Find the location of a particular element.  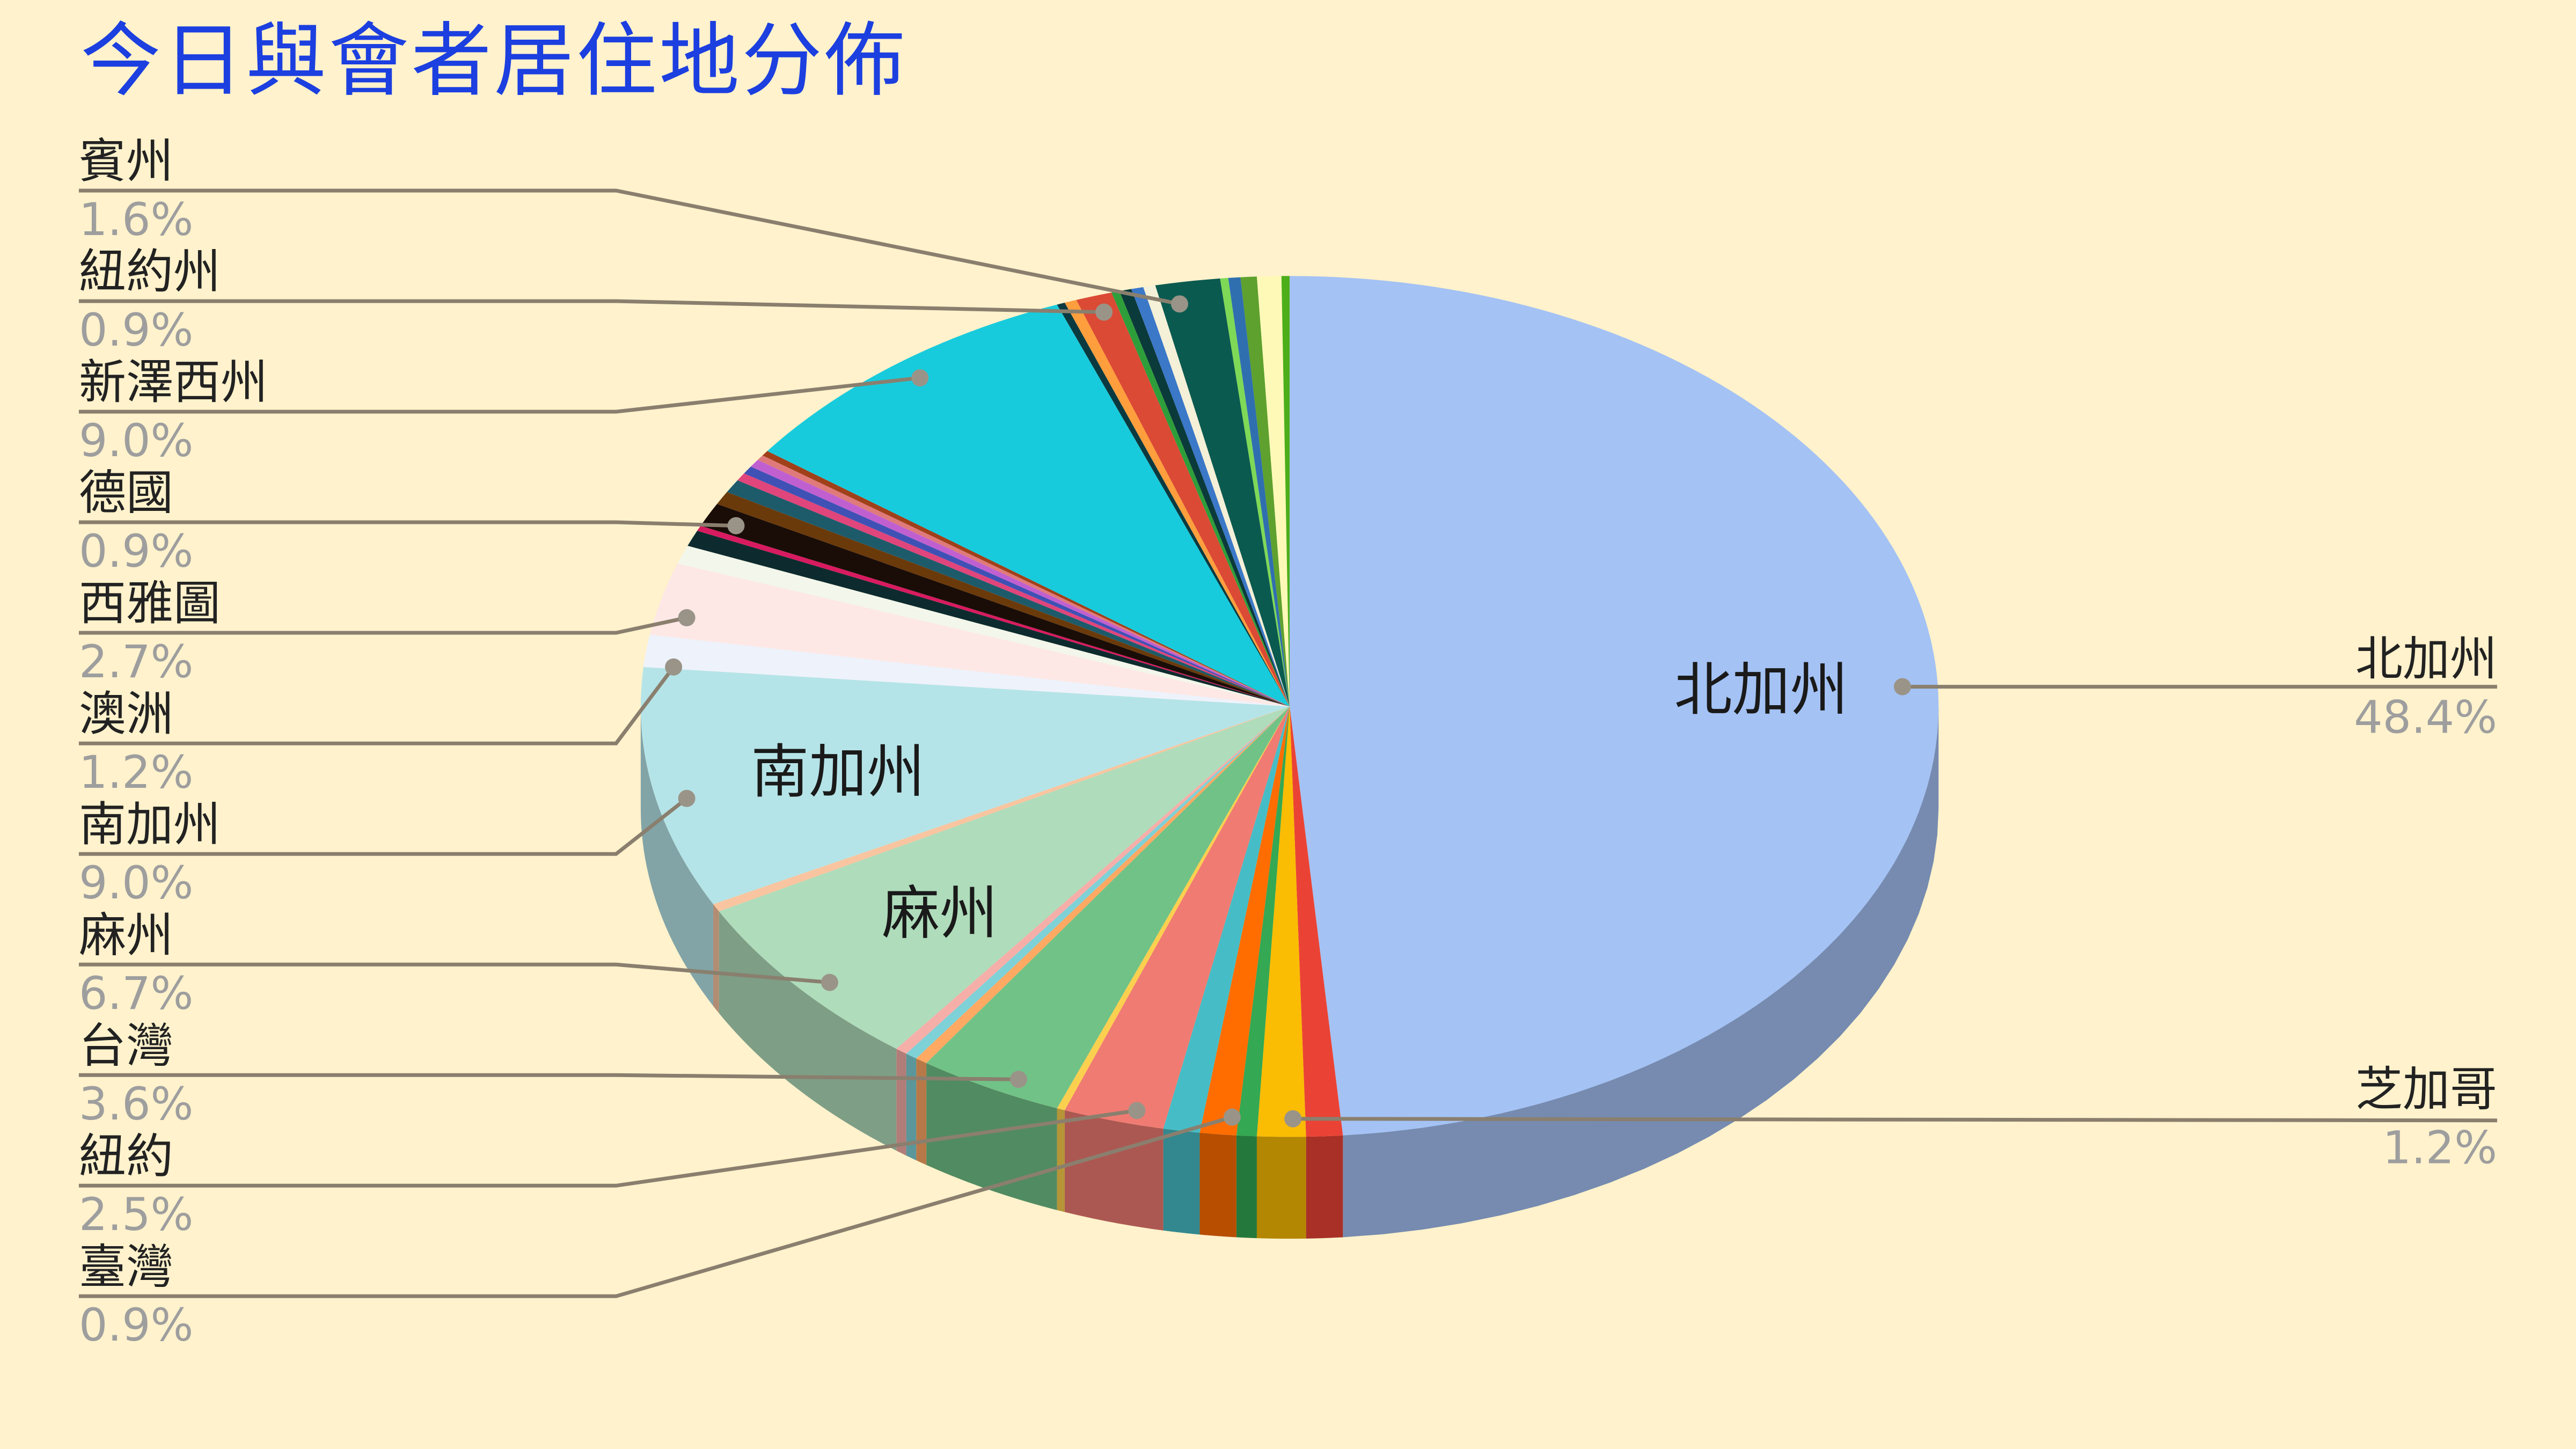

label-name: 澳洲 is located at coordinates (126, 714).